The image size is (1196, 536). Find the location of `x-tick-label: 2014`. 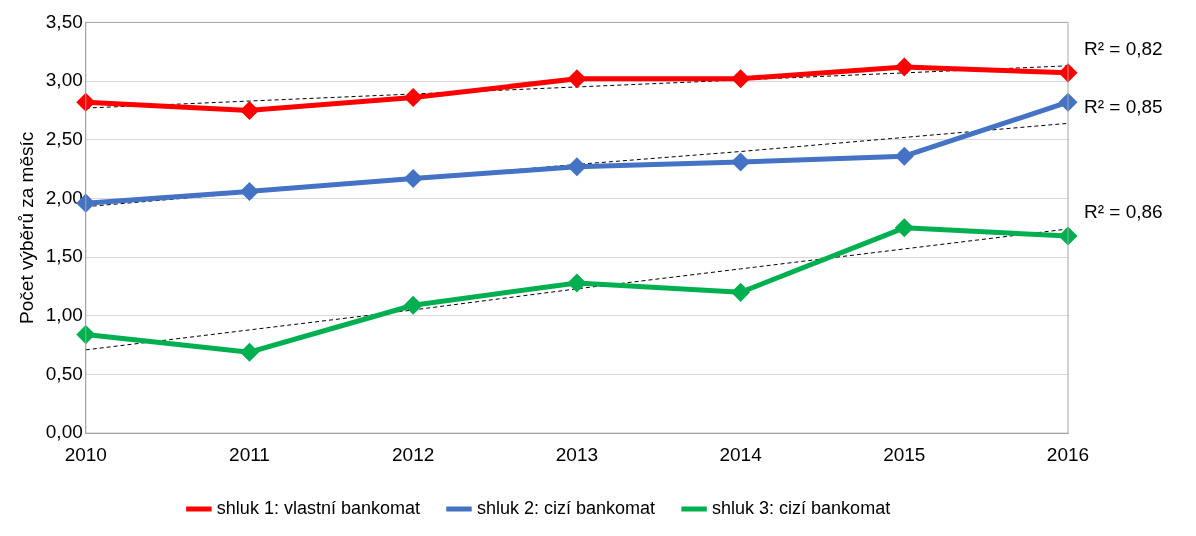

x-tick-label: 2014 is located at coordinates (741, 454).